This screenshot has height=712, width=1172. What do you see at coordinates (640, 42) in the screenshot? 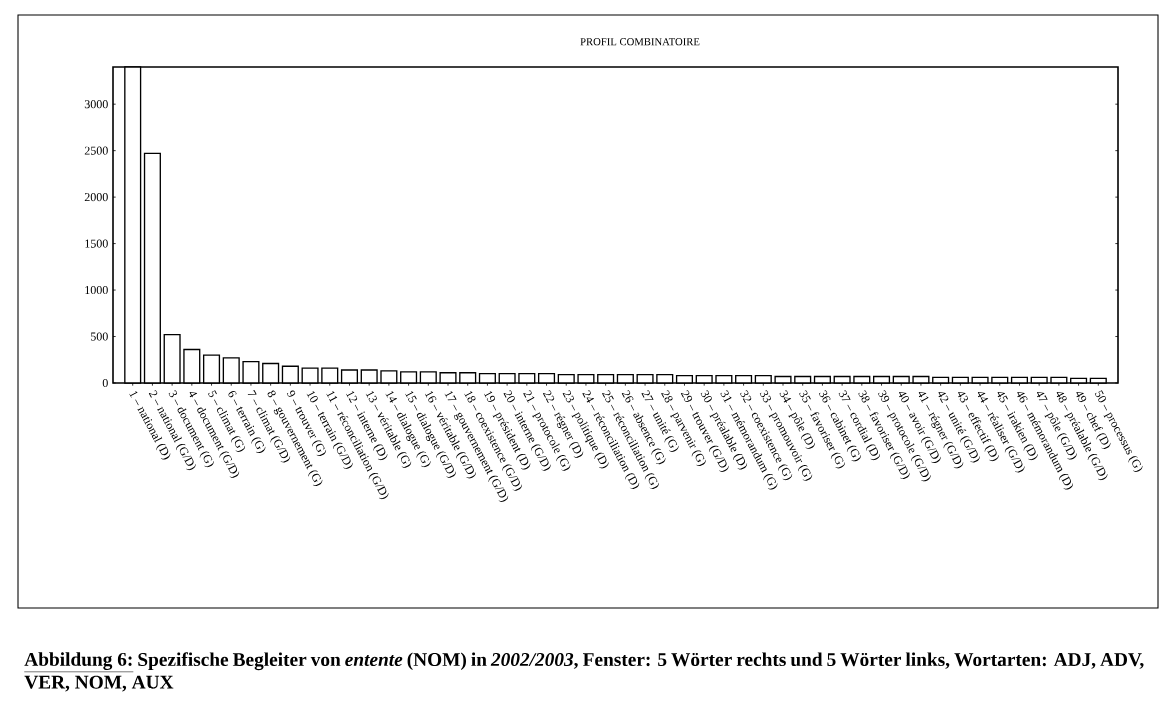
I see `chart-title: PROFIL COMBINATOIRE` at bounding box center [640, 42].